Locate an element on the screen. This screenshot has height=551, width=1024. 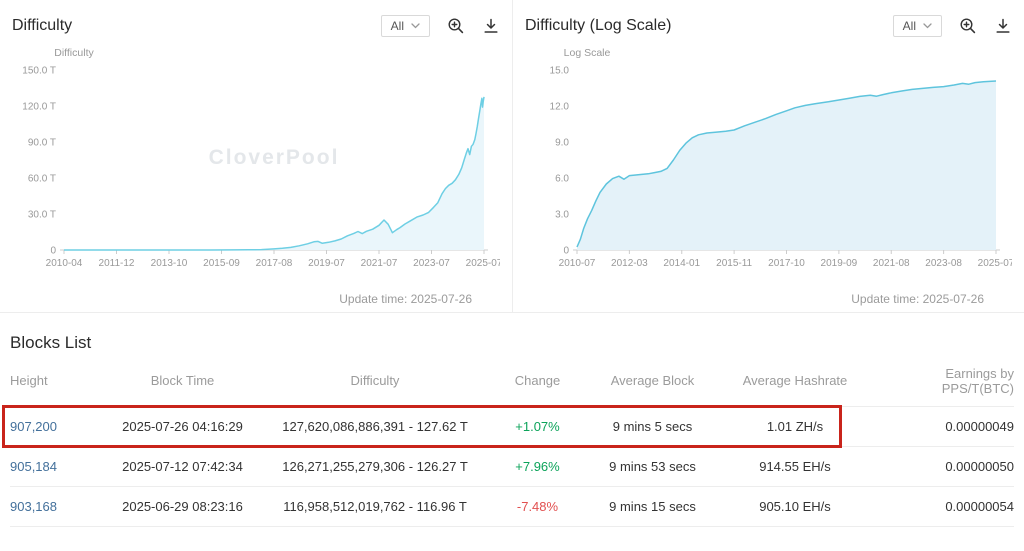
svg-text: 2021-08 is located at coordinates (891, 263).